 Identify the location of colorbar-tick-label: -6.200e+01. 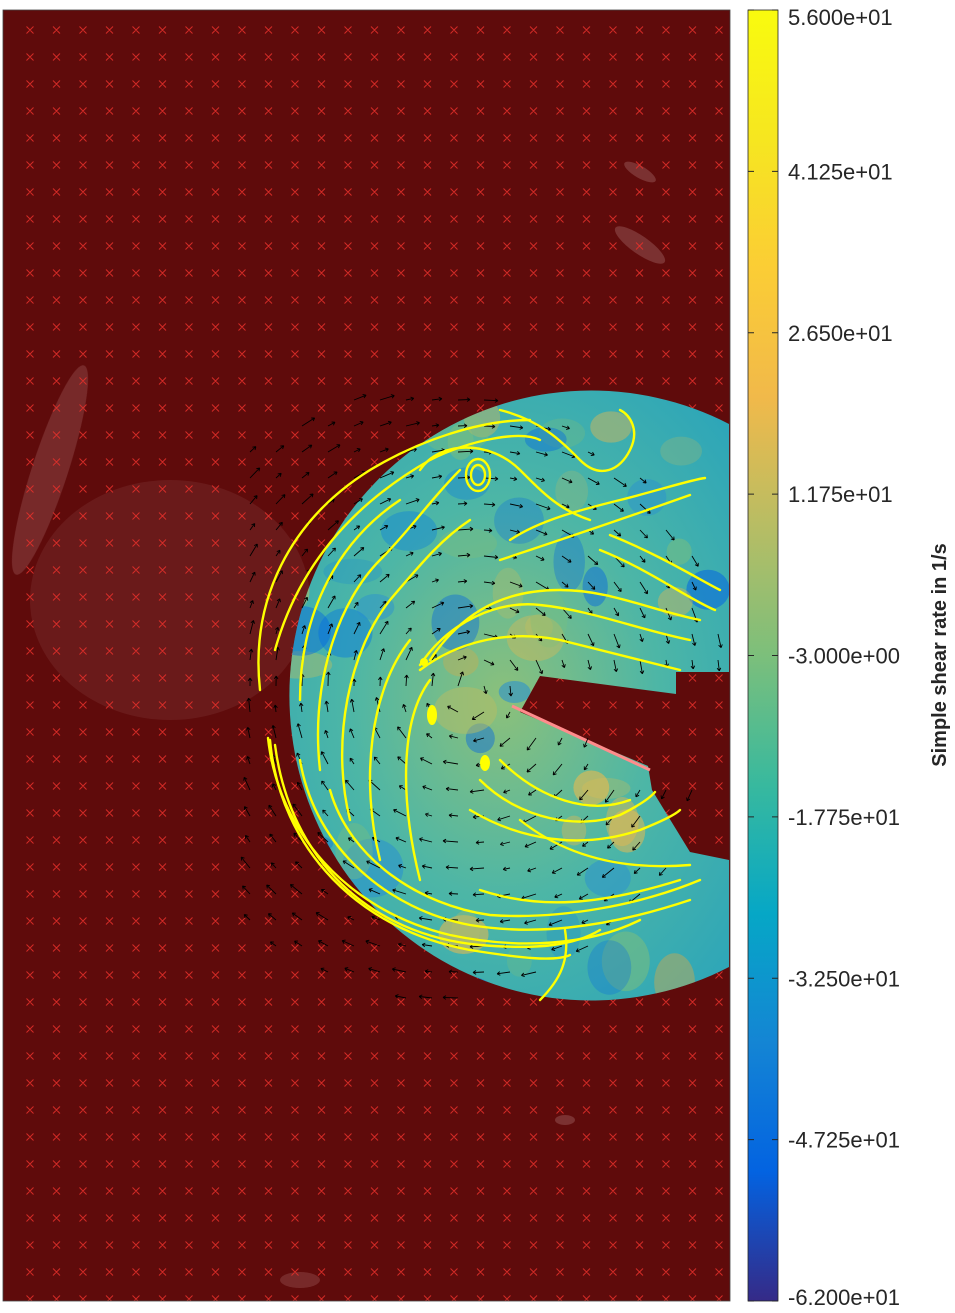
(844, 1297).